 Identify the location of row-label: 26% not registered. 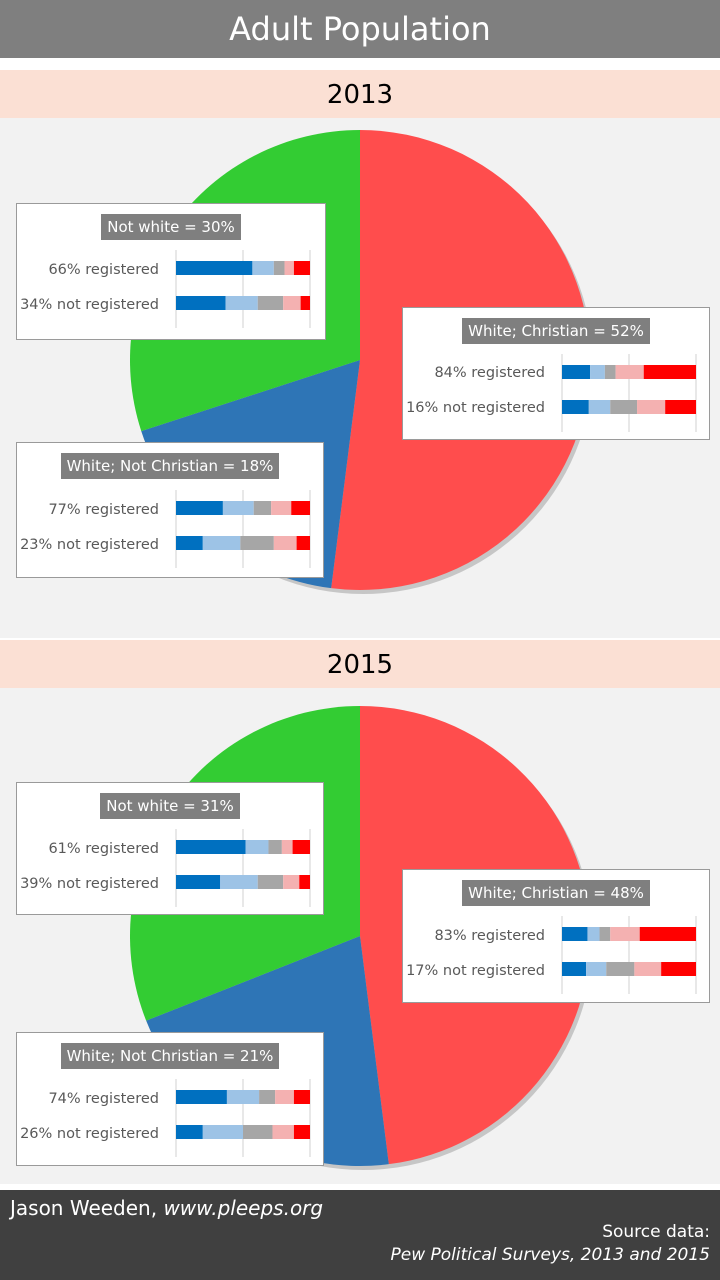
(89, 1134).